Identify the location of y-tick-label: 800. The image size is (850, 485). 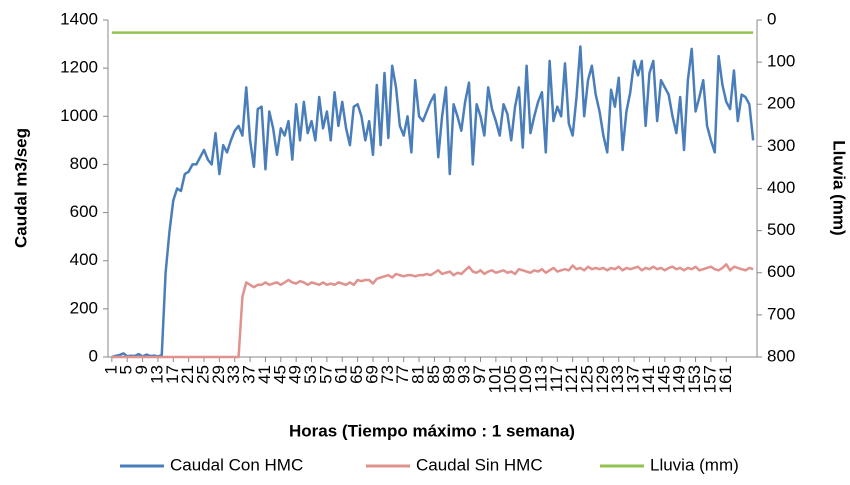
(84, 163).